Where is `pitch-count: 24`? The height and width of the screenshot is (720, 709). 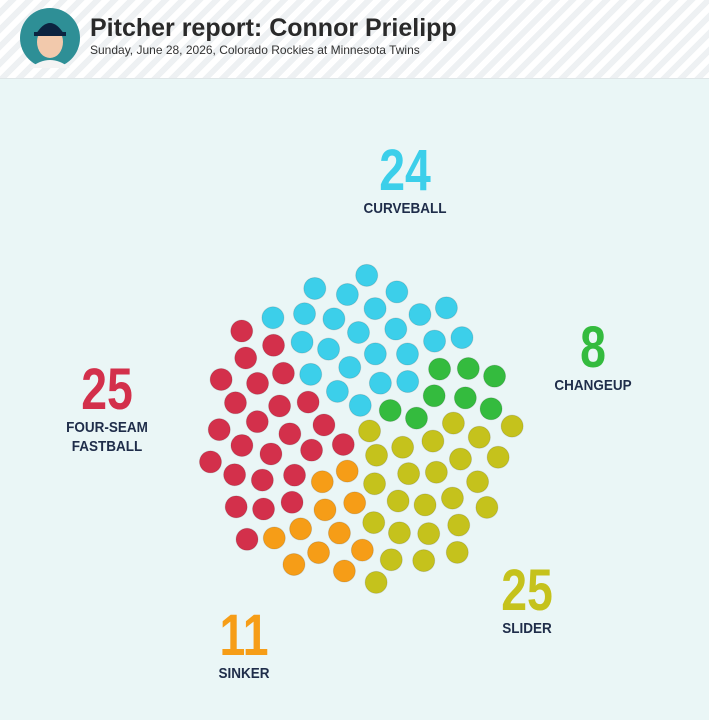
pitch-count: 24 is located at coordinates (405, 170).